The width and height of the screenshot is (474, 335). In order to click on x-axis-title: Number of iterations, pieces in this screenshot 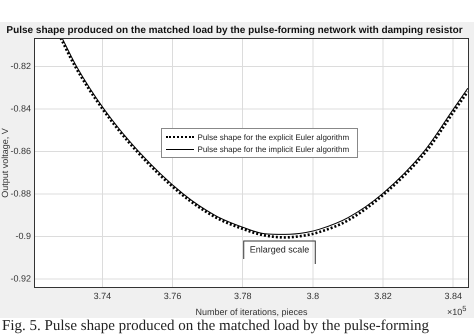, I will do `click(251, 312)`.